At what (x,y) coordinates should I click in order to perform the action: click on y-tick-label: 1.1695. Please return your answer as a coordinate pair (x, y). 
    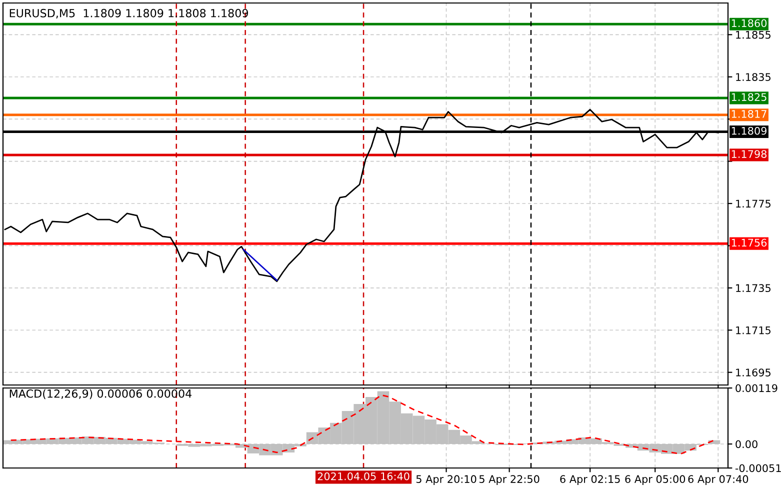
    Looking at the image, I should click on (753, 372).